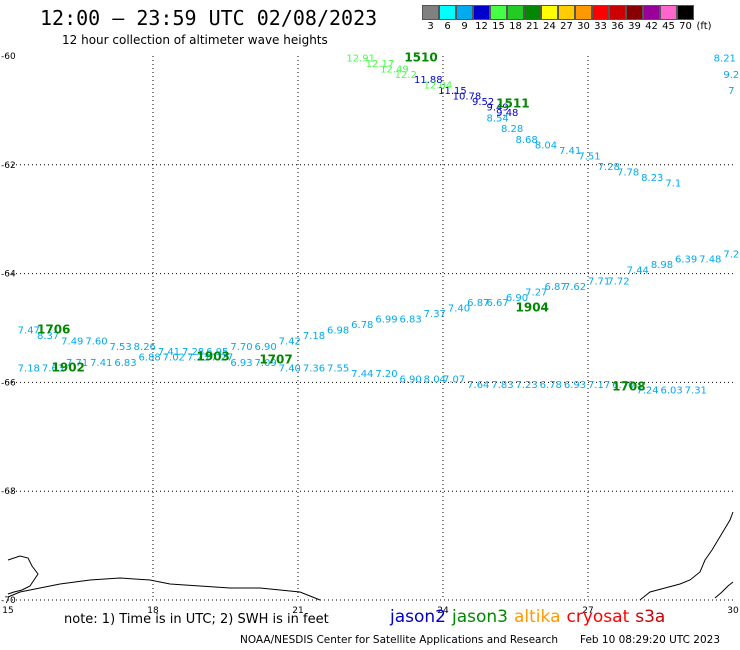 Image resolution: width=740 pixels, height=650 pixels. I want to click on swh-data-label: 7.51, so click(589, 156).